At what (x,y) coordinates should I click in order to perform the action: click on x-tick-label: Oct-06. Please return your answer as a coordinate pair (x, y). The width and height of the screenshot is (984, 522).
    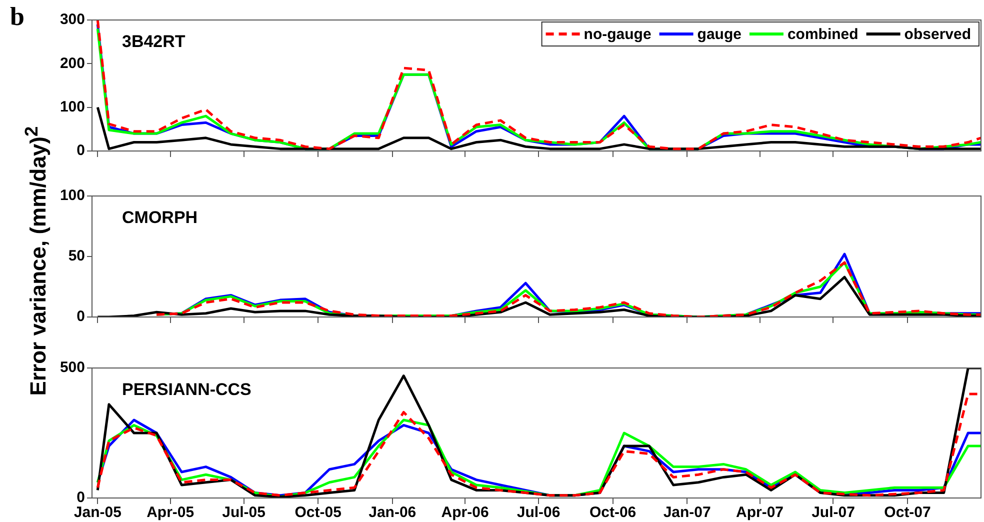
    Looking at the image, I should click on (612, 513).